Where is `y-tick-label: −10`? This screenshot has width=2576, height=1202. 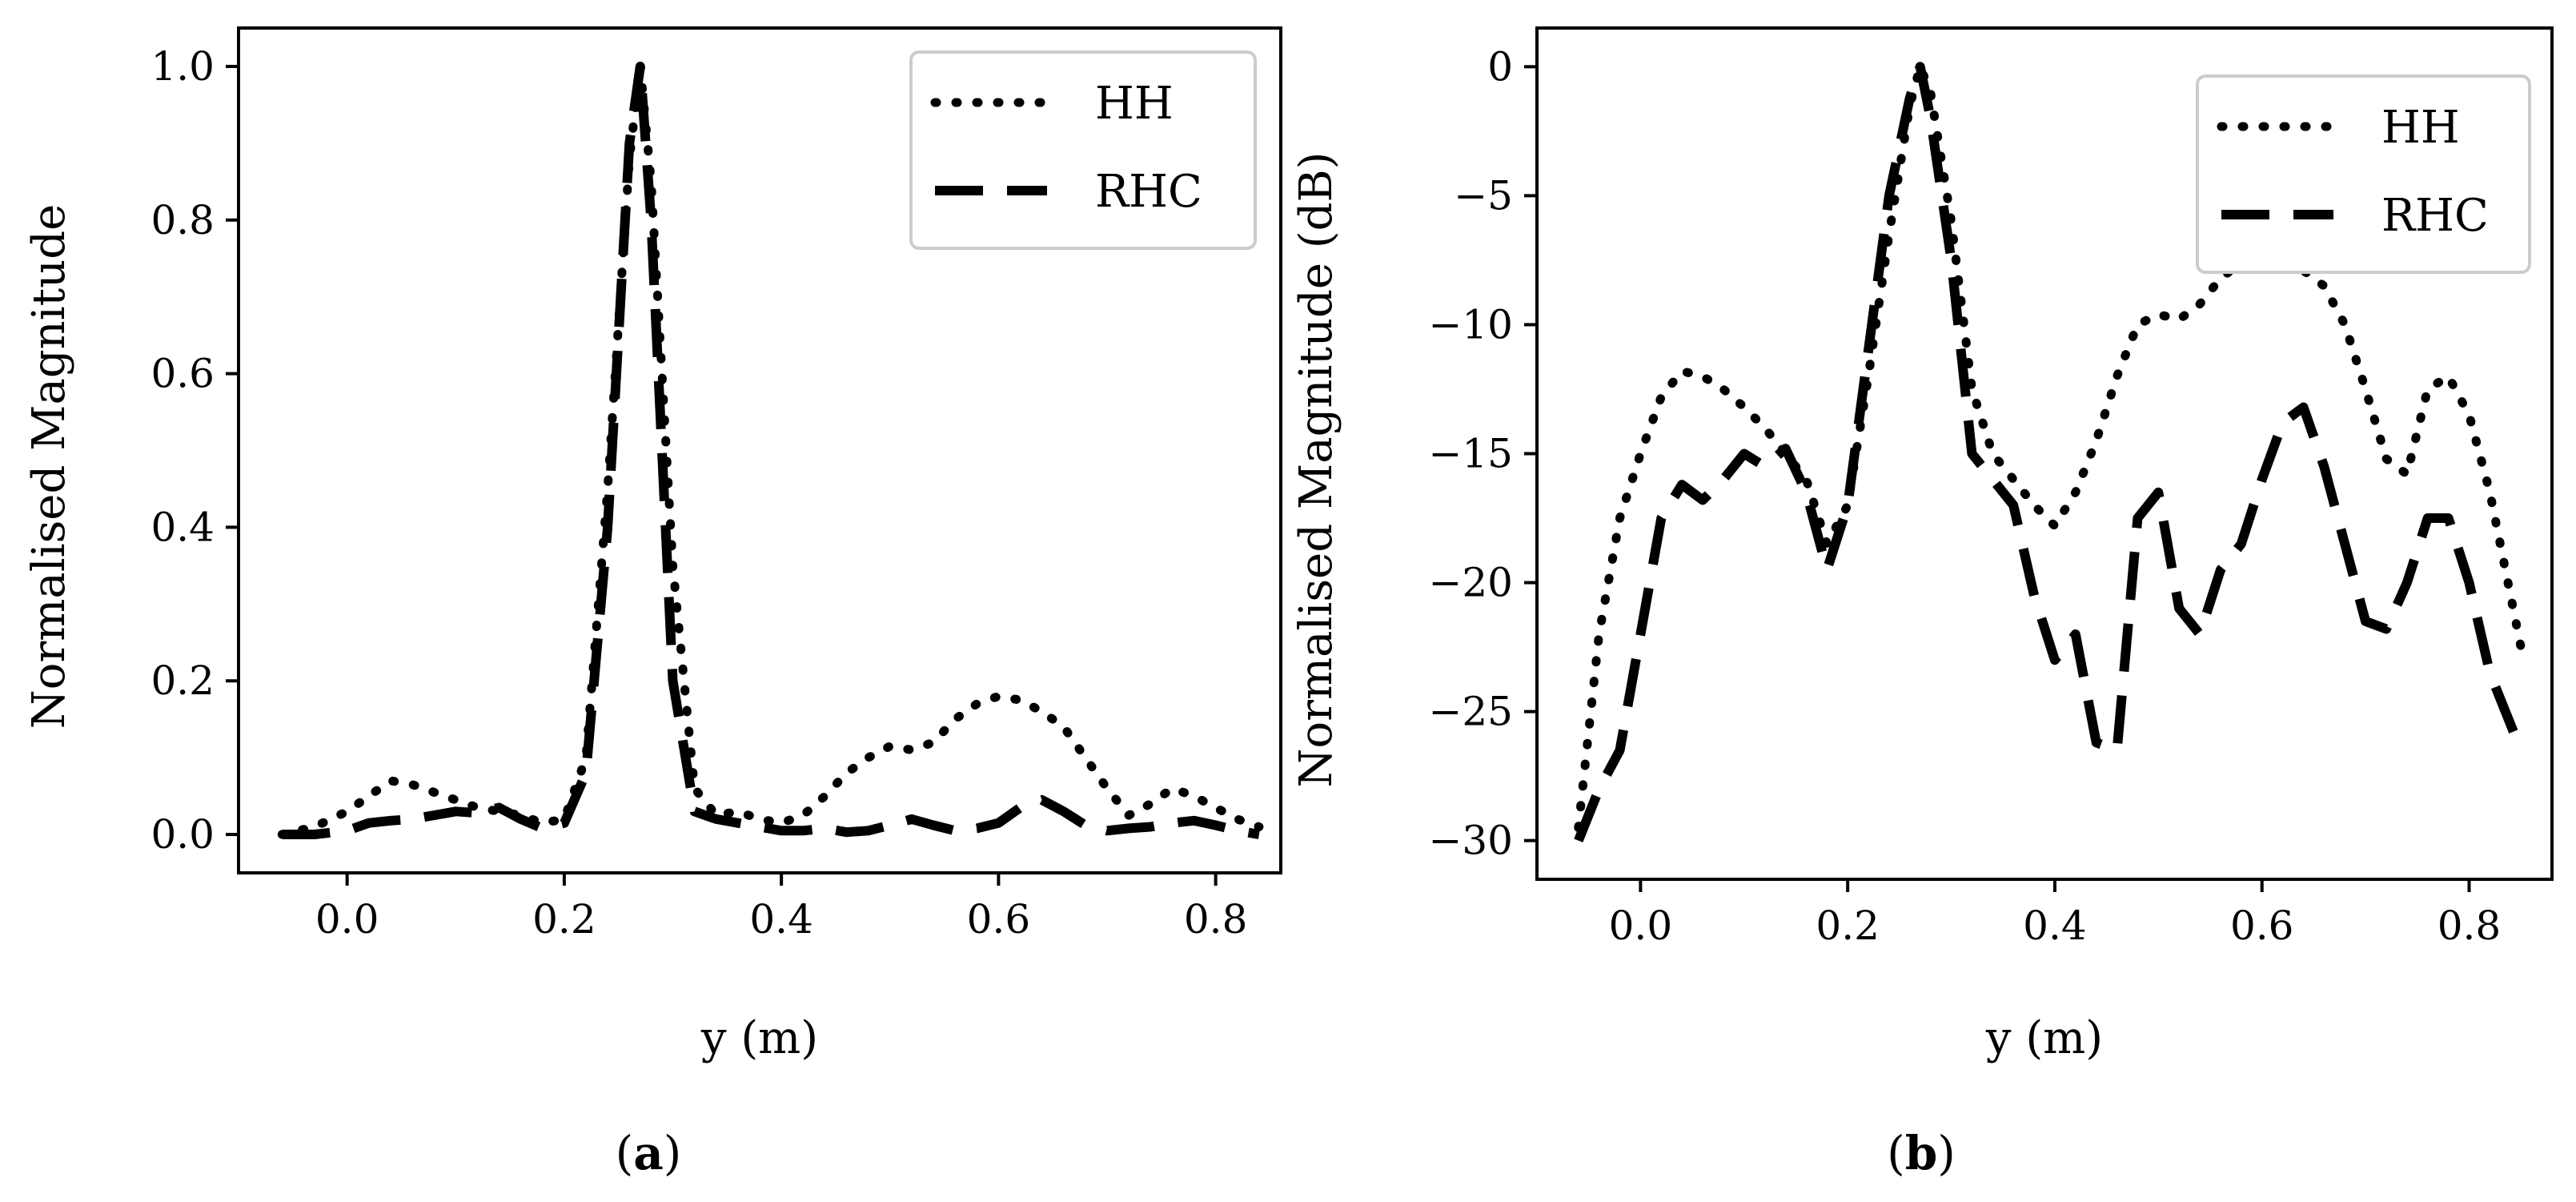 y-tick-label: −10 is located at coordinates (1471, 324).